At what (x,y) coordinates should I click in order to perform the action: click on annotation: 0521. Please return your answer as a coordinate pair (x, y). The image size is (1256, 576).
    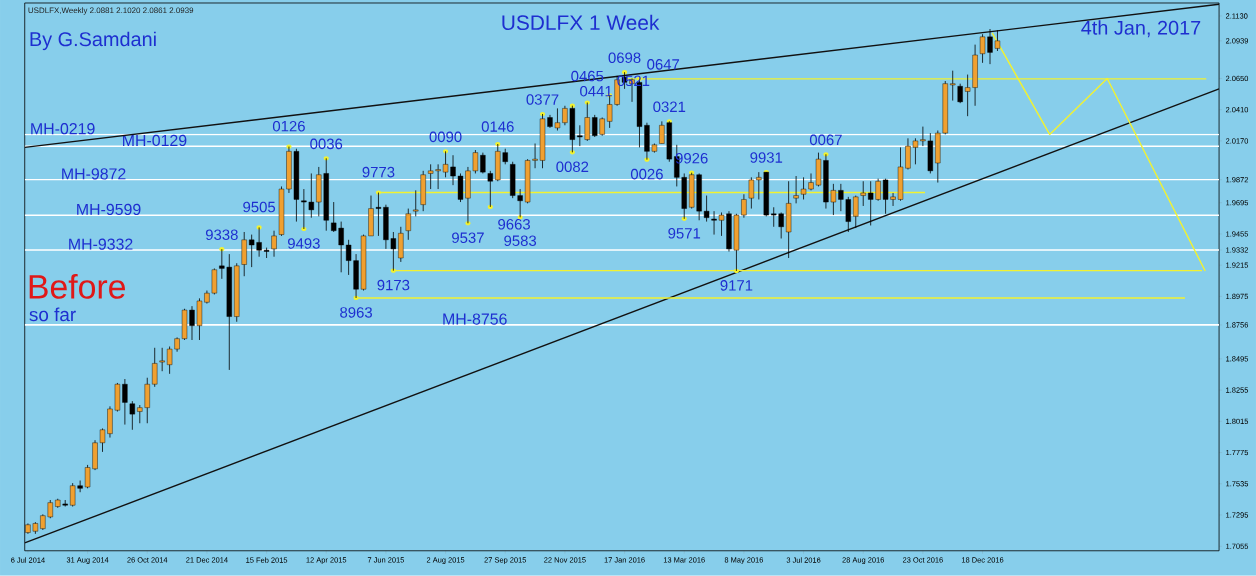
    Looking at the image, I should click on (633, 81).